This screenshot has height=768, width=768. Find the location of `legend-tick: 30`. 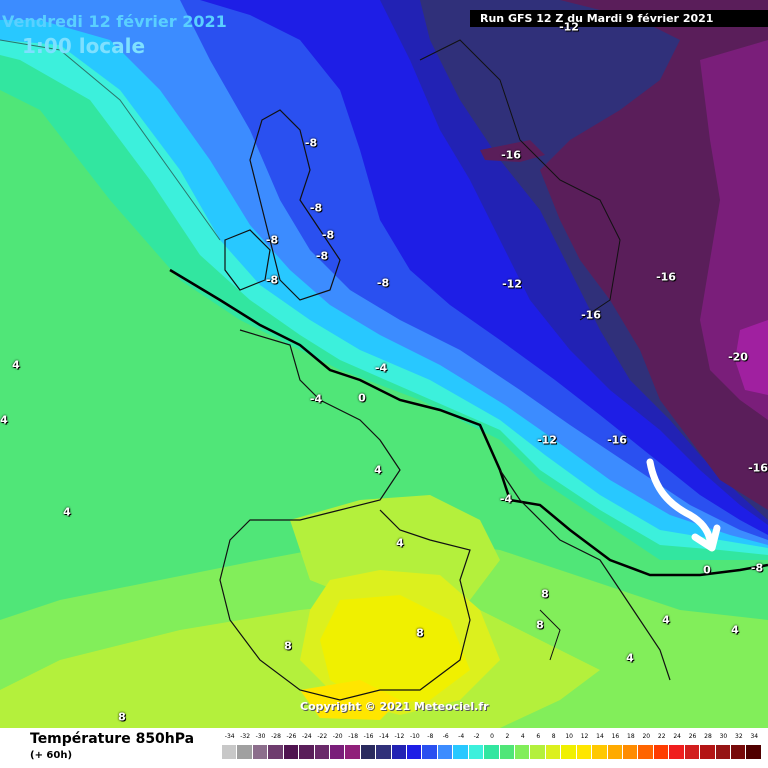

legend-tick: 30 is located at coordinates (723, 736).